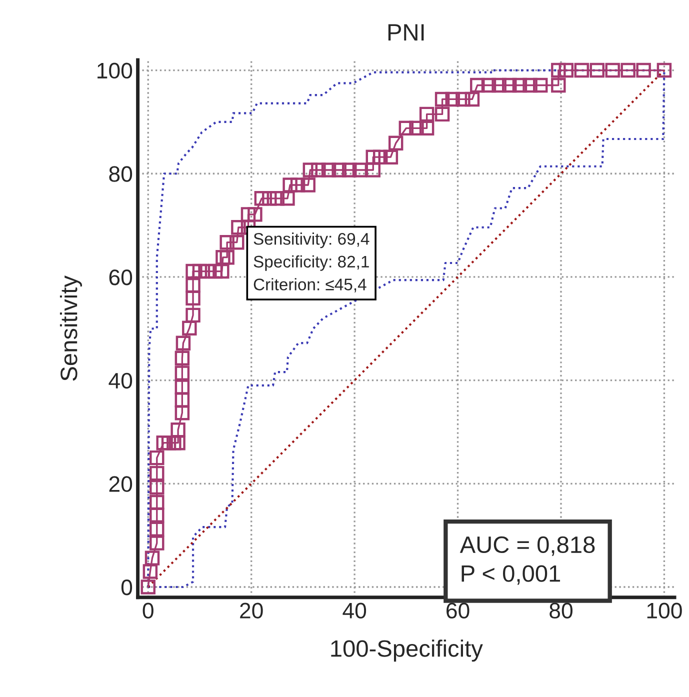  Describe the element at coordinates (527, 560) in the screenshot. I see `annotation: AUC = 0,818 P < 0,001` at that location.